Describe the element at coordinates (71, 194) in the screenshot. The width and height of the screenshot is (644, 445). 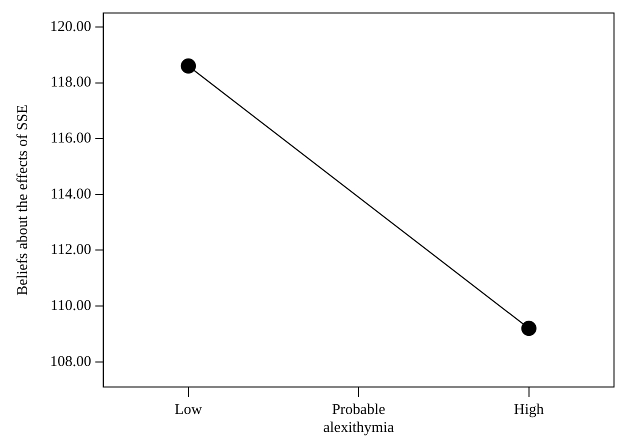
I see `y-tick-label: 114.00` at that location.